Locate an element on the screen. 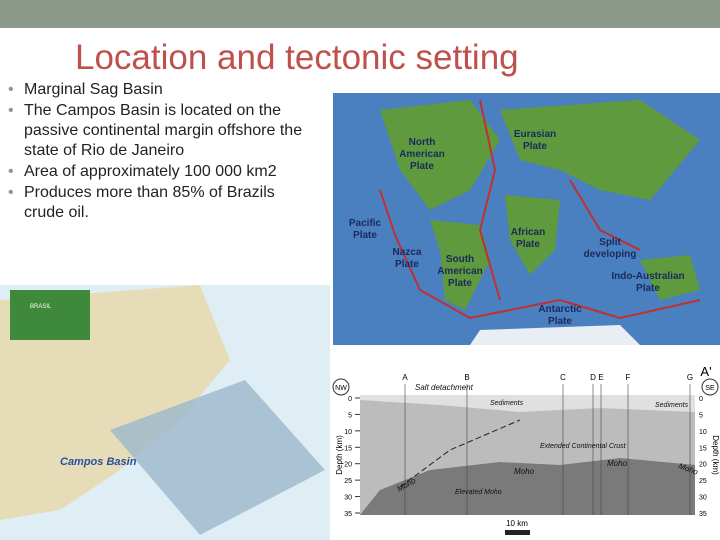 This screenshot has height=540, width=720. scale-label: 10 km is located at coordinates (517, 523).